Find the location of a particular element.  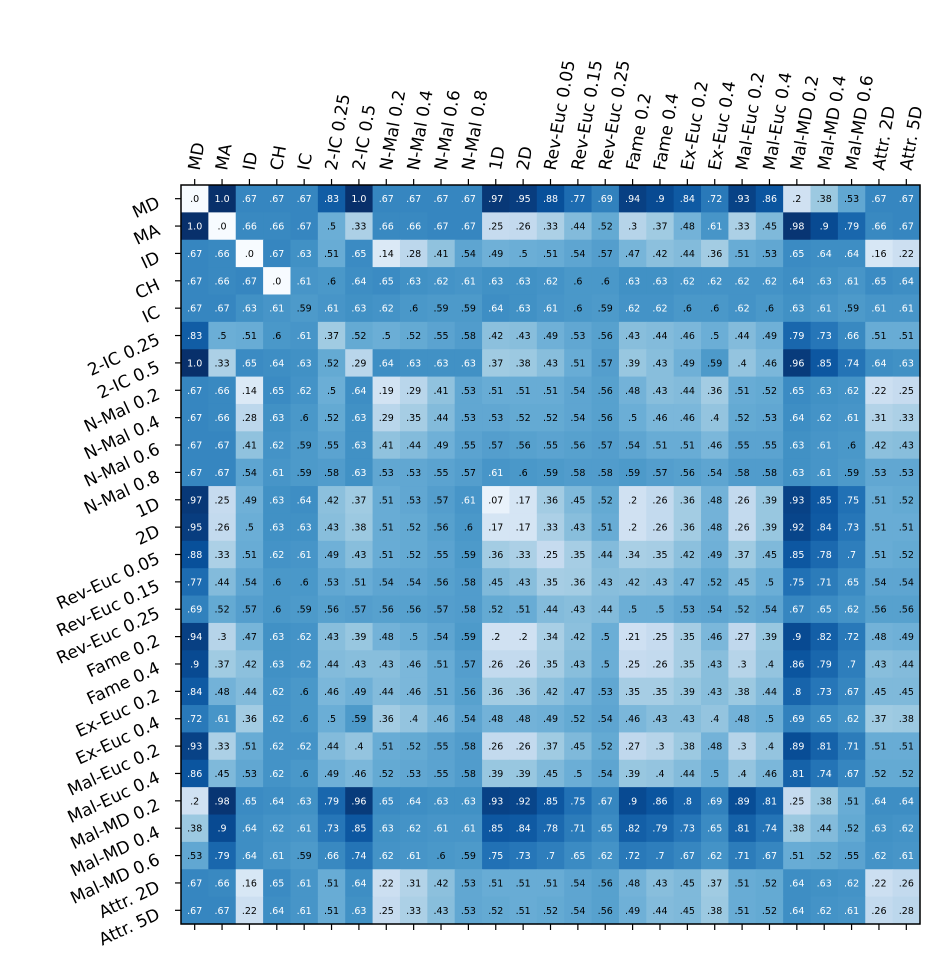

cell-value-label: .22 is located at coordinates (386, 883).